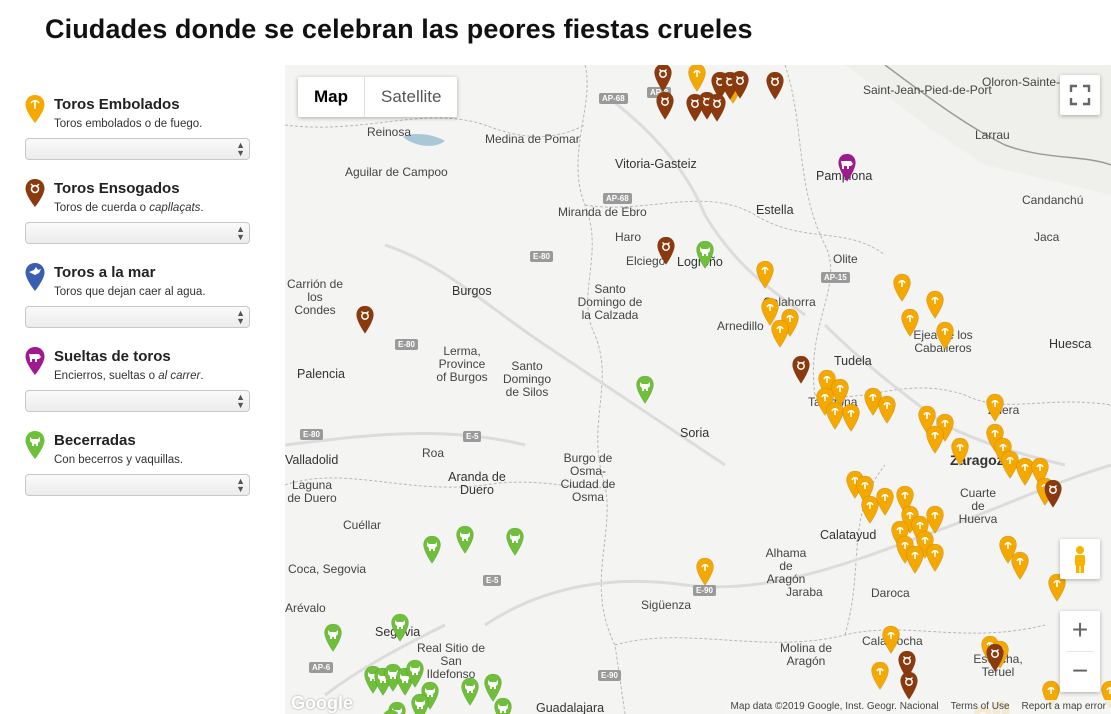  Describe the element at coordinates (806, 654) in the screenshot. I see `city-molina-de-aragon: Molina de Aragón` at that location.